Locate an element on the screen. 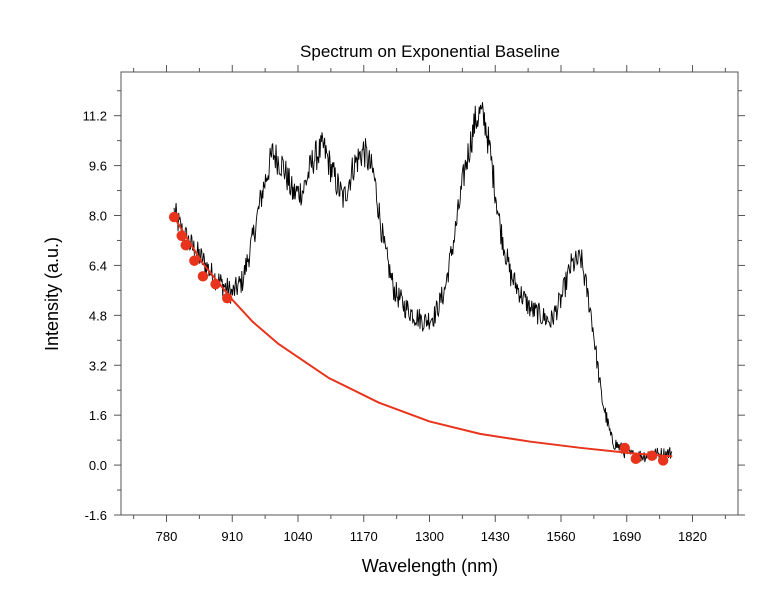 This screenshot has height=616, width=782. x-tick-label: 780 is located at coordinates (167, 536).